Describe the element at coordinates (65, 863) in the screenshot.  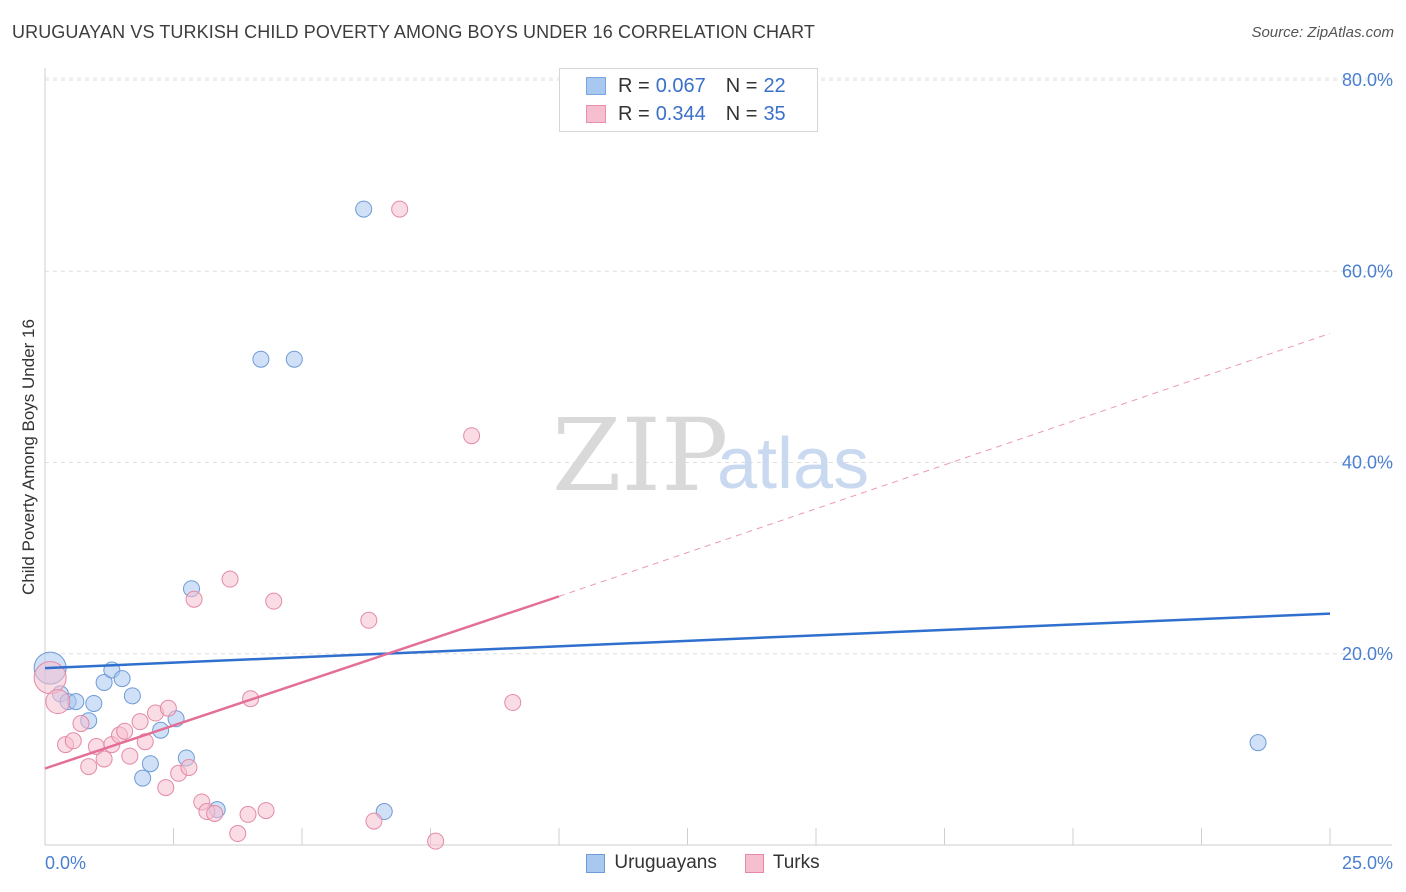
I see `x-tick-label-min: 0.0%` at that location.